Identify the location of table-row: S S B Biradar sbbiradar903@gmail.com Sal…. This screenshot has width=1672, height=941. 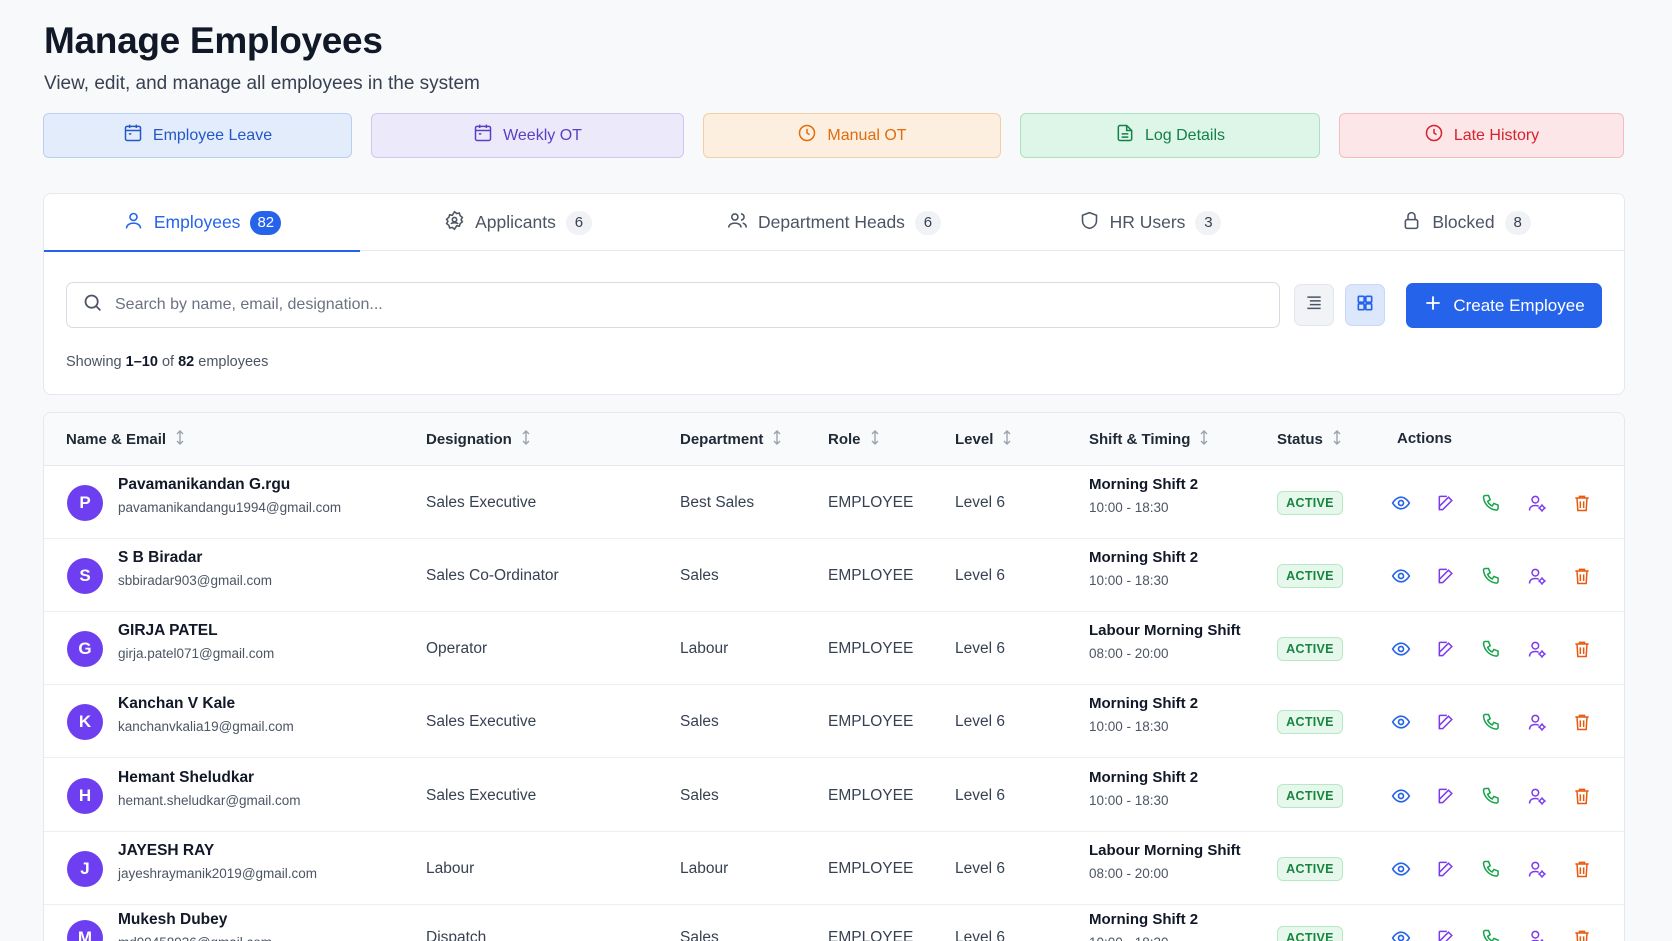
(834, 575).